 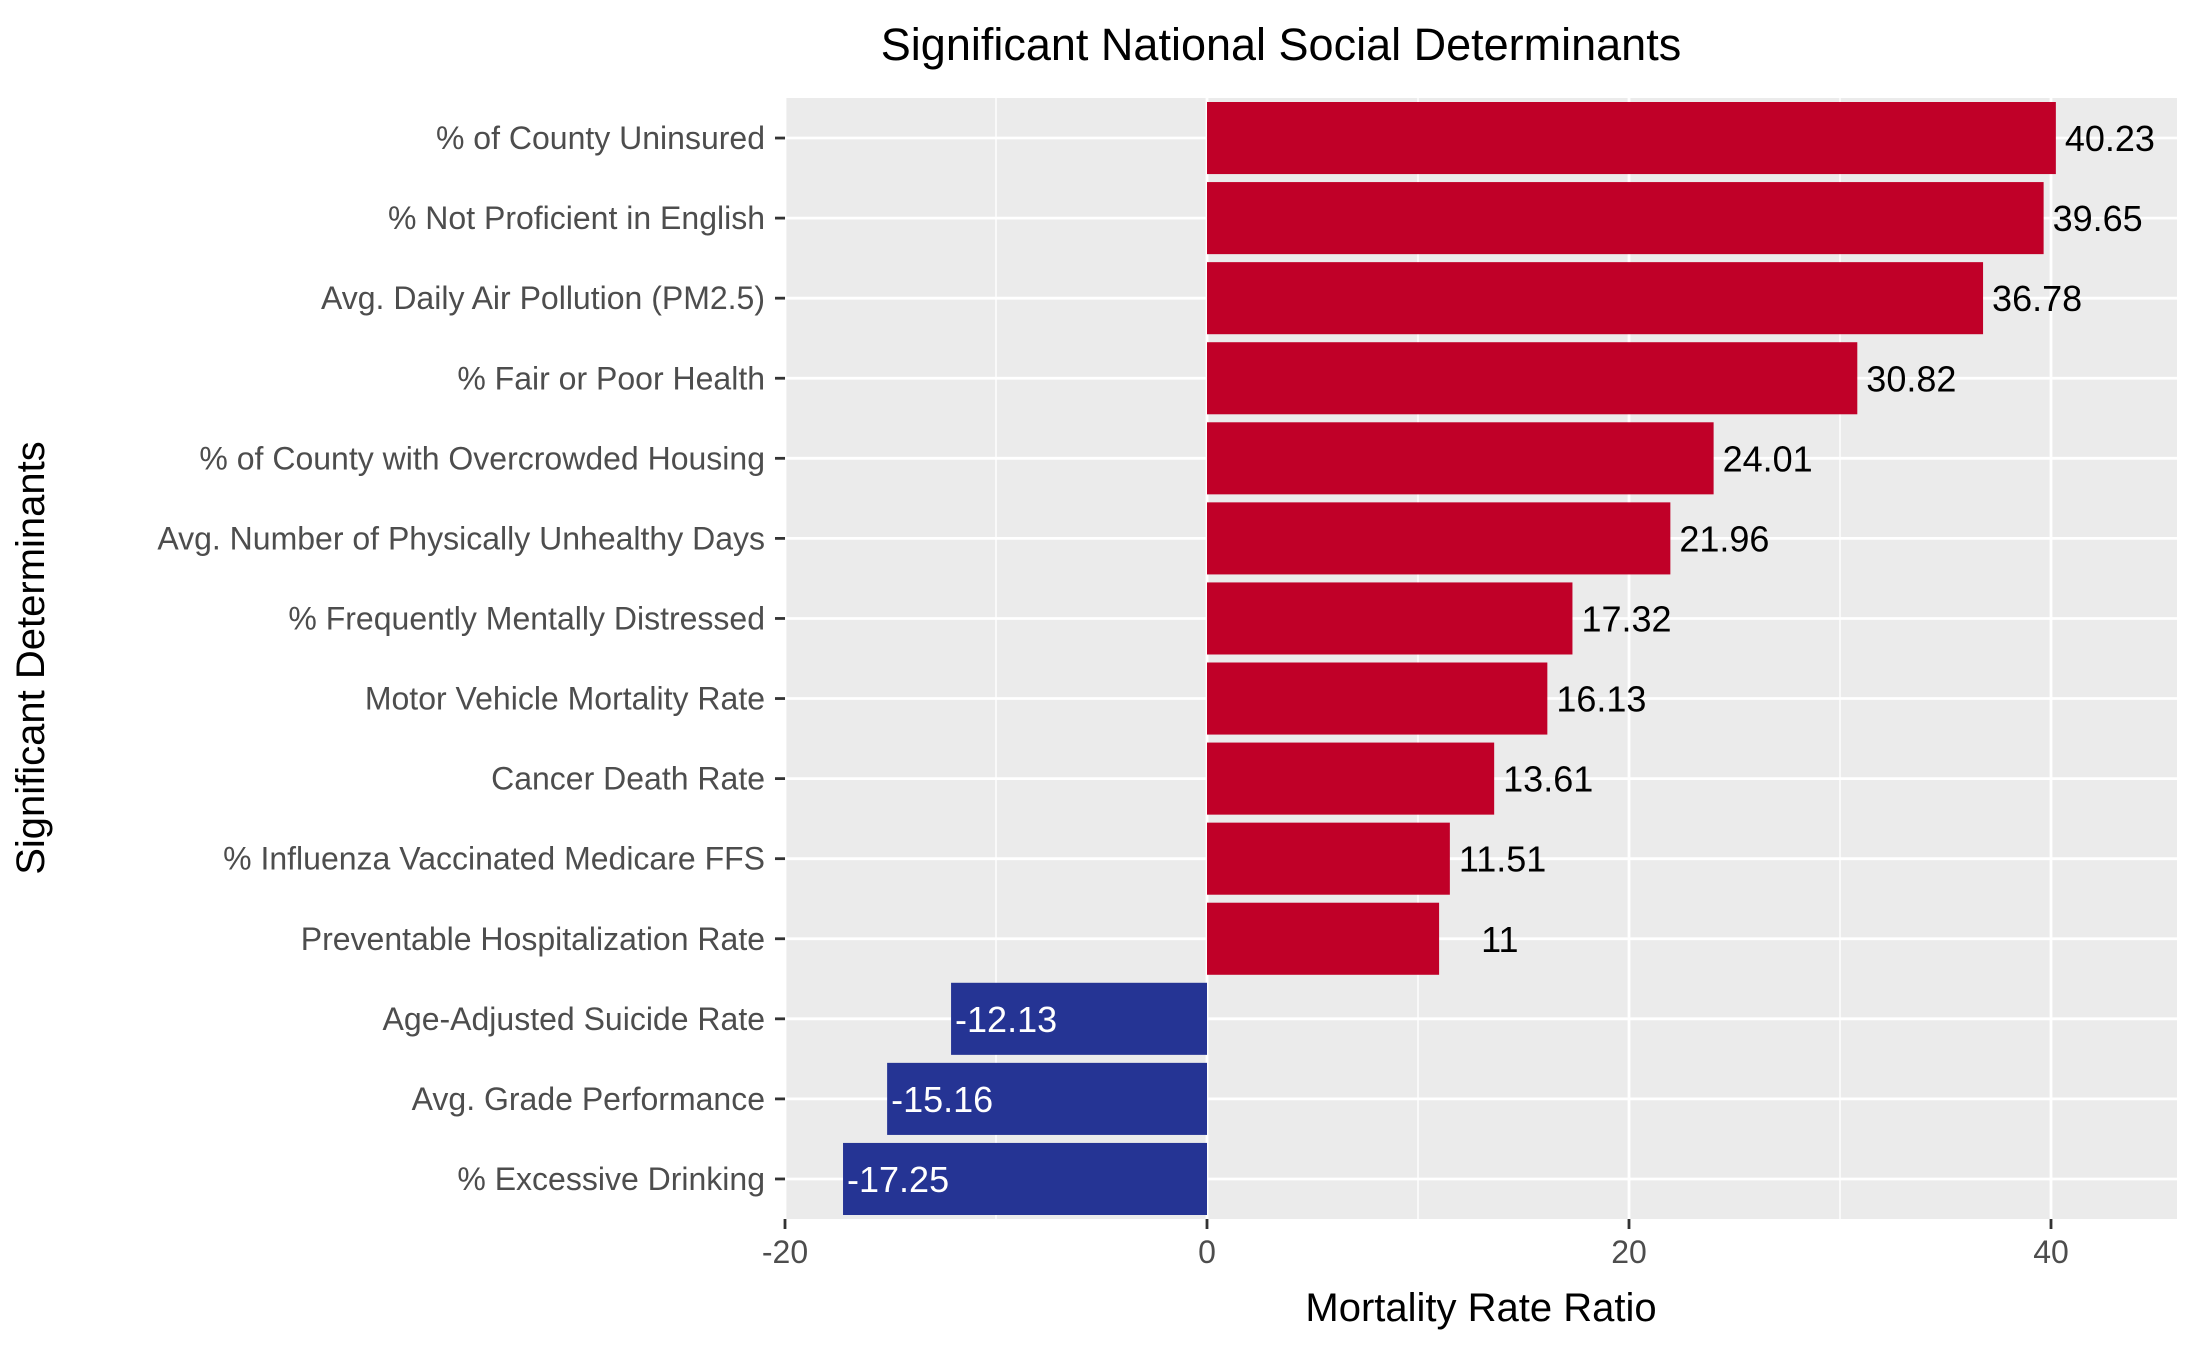 I want to click on y-axis-title: Significant Determinants, so click(x=31, y=658).